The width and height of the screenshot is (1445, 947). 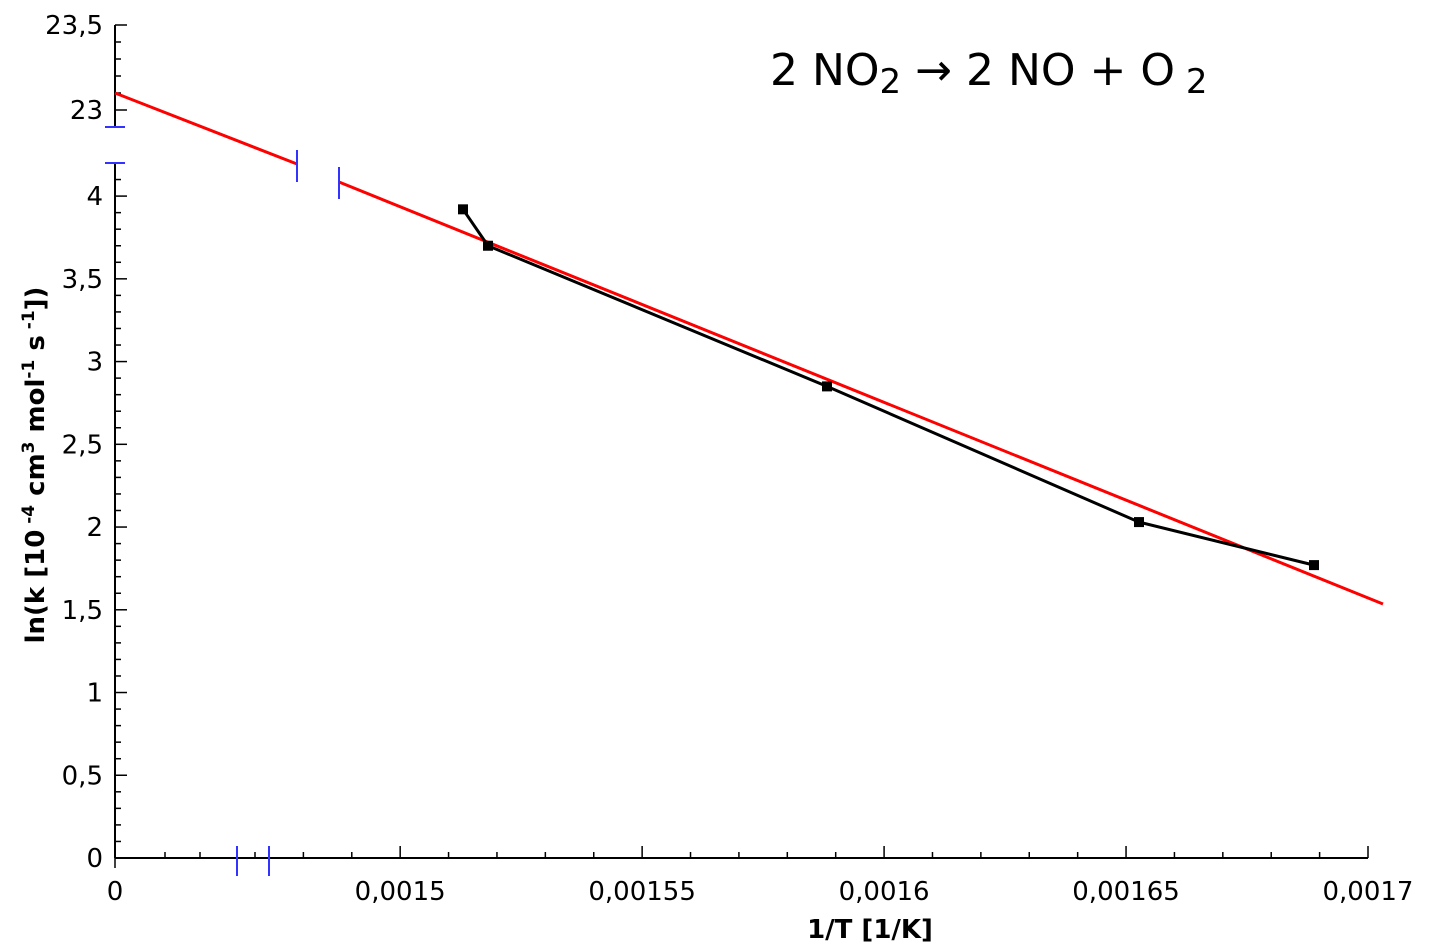 I want to click on x-tick-label: 0,0016, so click(x=884, y=892).